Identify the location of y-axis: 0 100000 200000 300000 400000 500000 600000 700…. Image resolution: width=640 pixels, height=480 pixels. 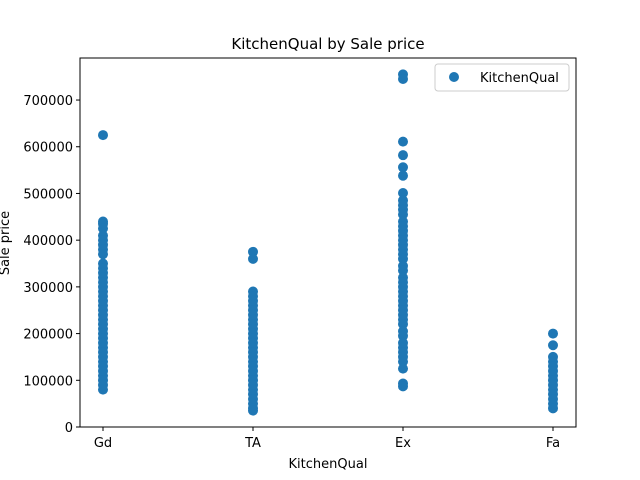
(51, 265).